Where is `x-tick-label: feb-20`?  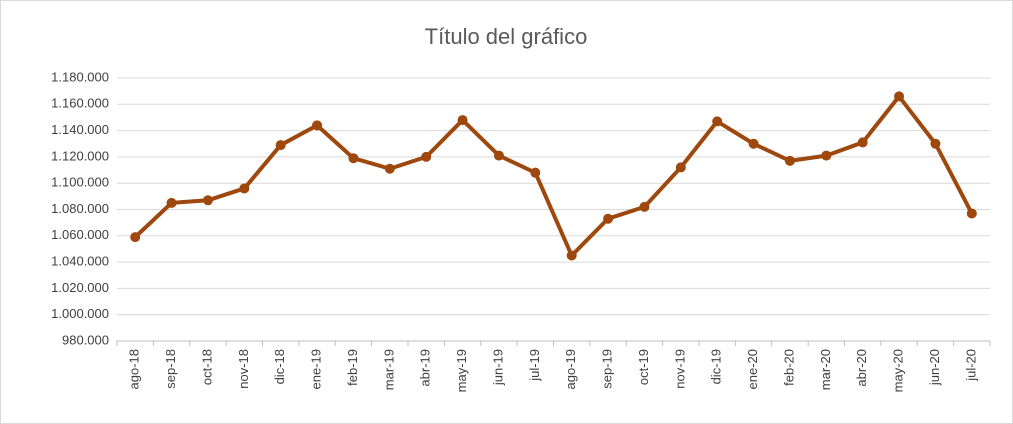 x-tick-label: feb-20 is located at coordinates (788, 367).